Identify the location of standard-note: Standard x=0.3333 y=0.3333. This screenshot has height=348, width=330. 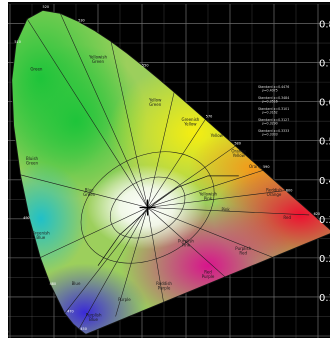
(273, 133).